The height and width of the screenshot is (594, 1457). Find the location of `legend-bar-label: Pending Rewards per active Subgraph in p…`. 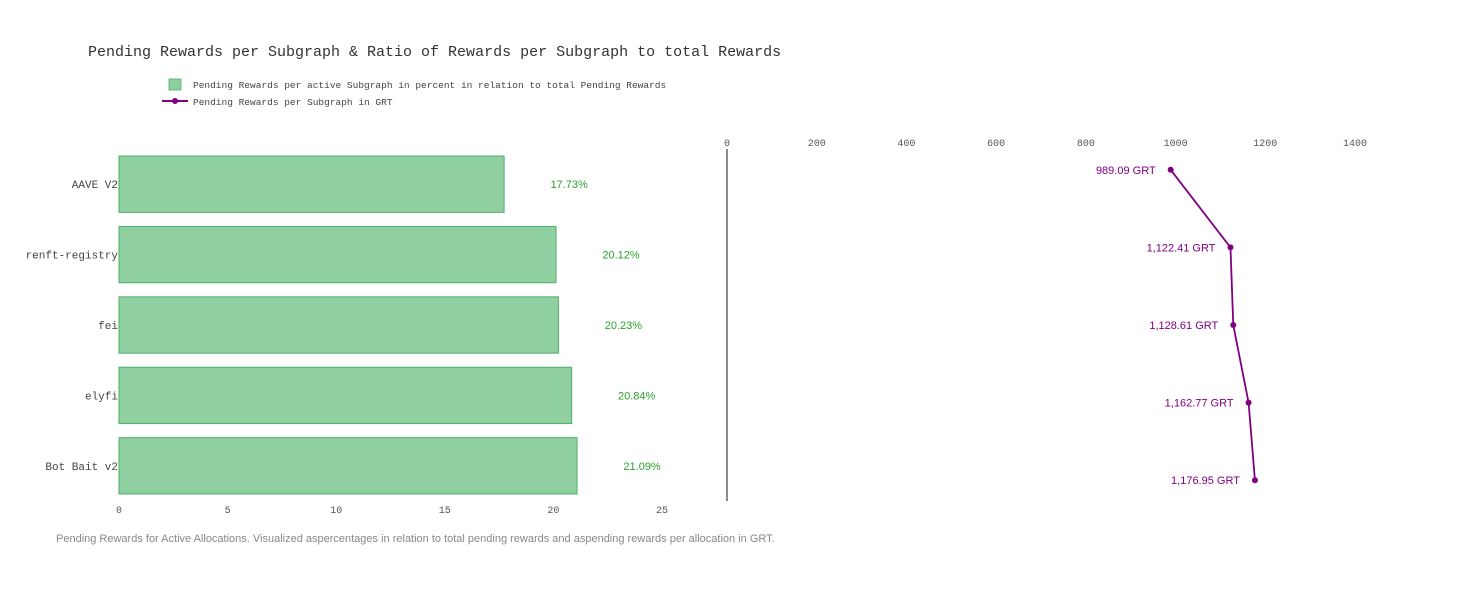

legend-bar-label: Pending Rewards per active Subgraph in p… is located at coordinates (429, 85).